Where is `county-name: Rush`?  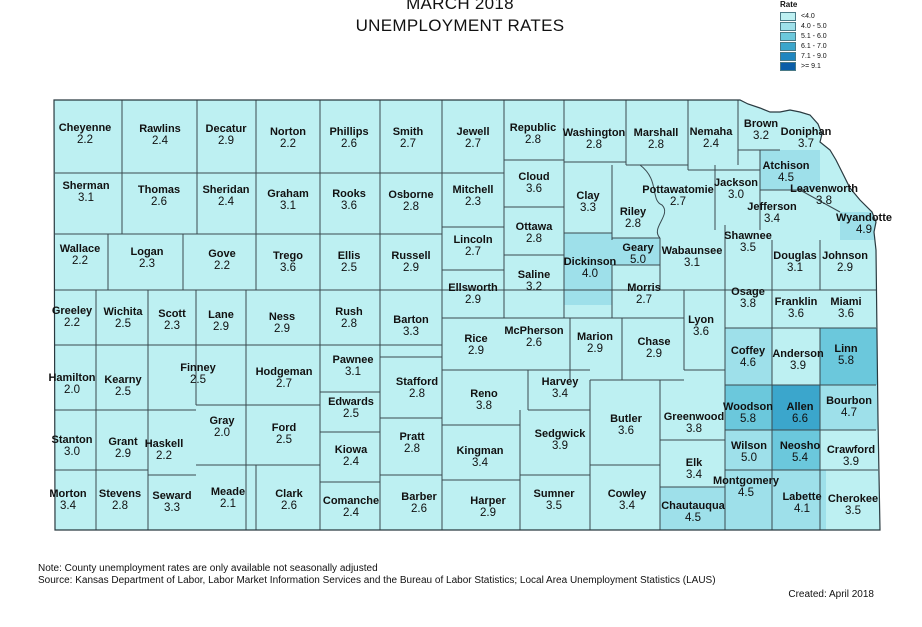 county-name: Rush is located at coordinates (349, 312).